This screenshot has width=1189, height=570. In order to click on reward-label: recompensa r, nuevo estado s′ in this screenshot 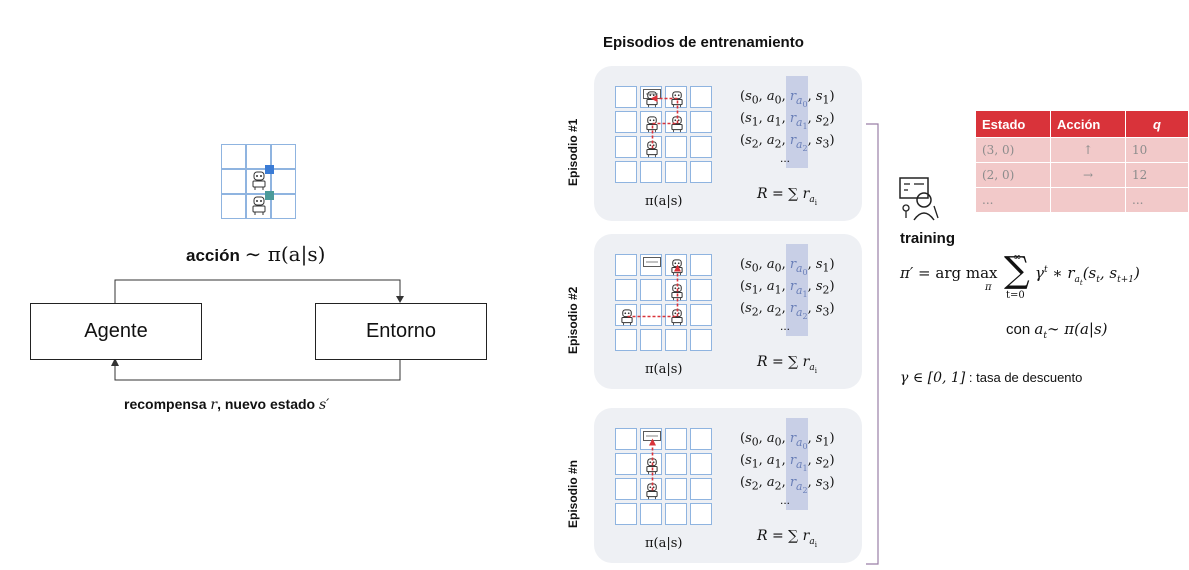, I will do `click(226, 404)`.